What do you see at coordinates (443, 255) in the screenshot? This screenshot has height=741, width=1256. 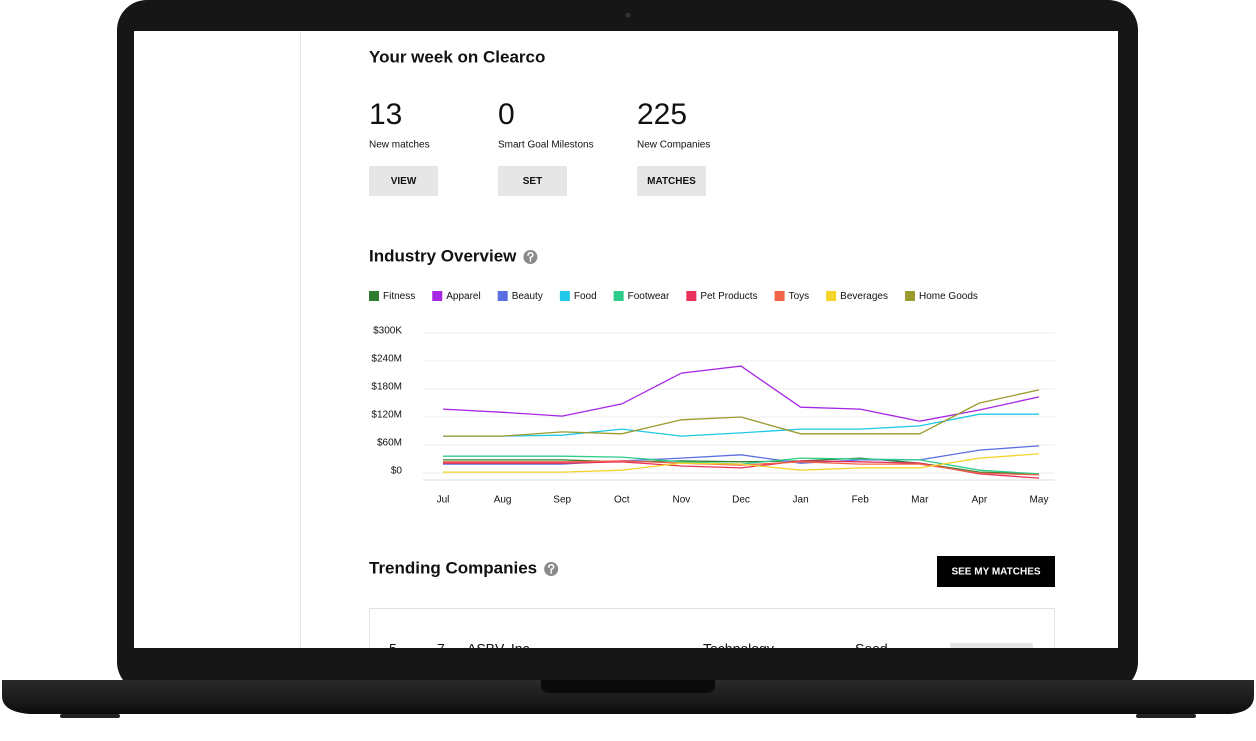 I see `chart-title: Industry Overview` at bounding box center [443, 255].